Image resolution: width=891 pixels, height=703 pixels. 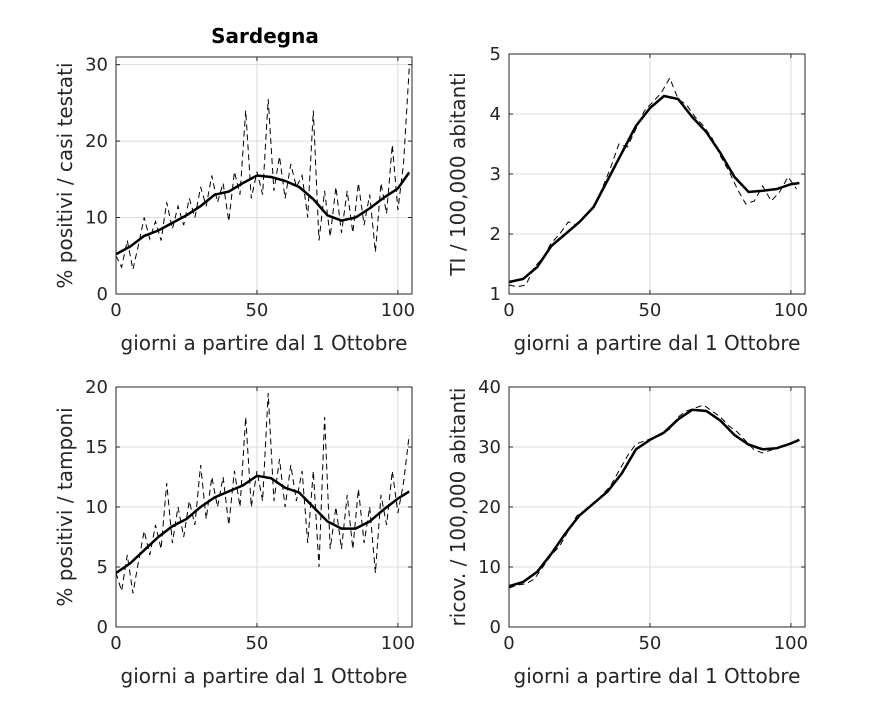 What do you see at coordinates (495, 294) in the screenshot?
I see `y-tick-label: 1` at bounding box center [495, 294].